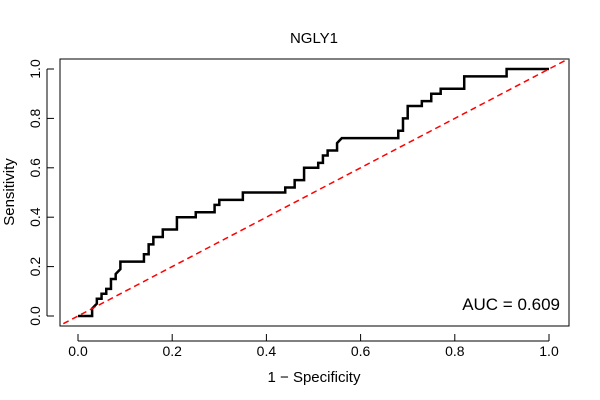  Describe the element at coordinates (9, 192) in the screenshot. I see `y-axis-label: Sensitivity` at that location.